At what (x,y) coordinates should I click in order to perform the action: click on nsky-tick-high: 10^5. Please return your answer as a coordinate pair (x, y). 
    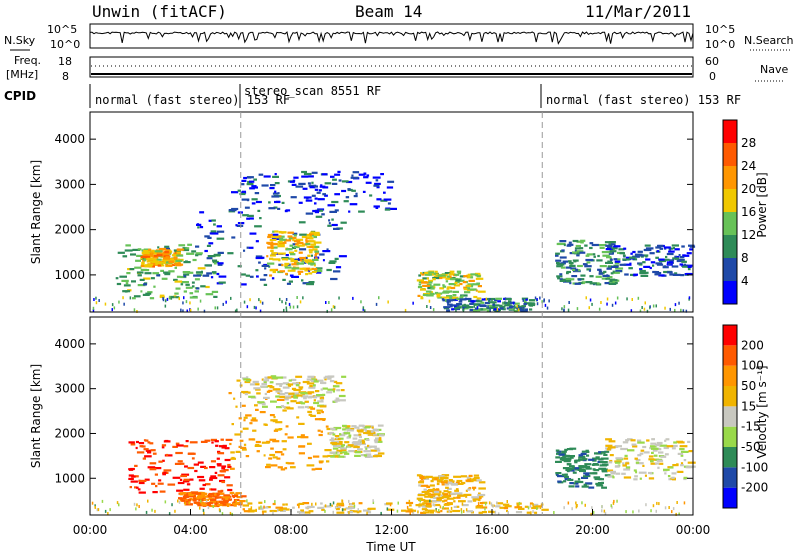
    Looking at the image, I should click on (62, 29).